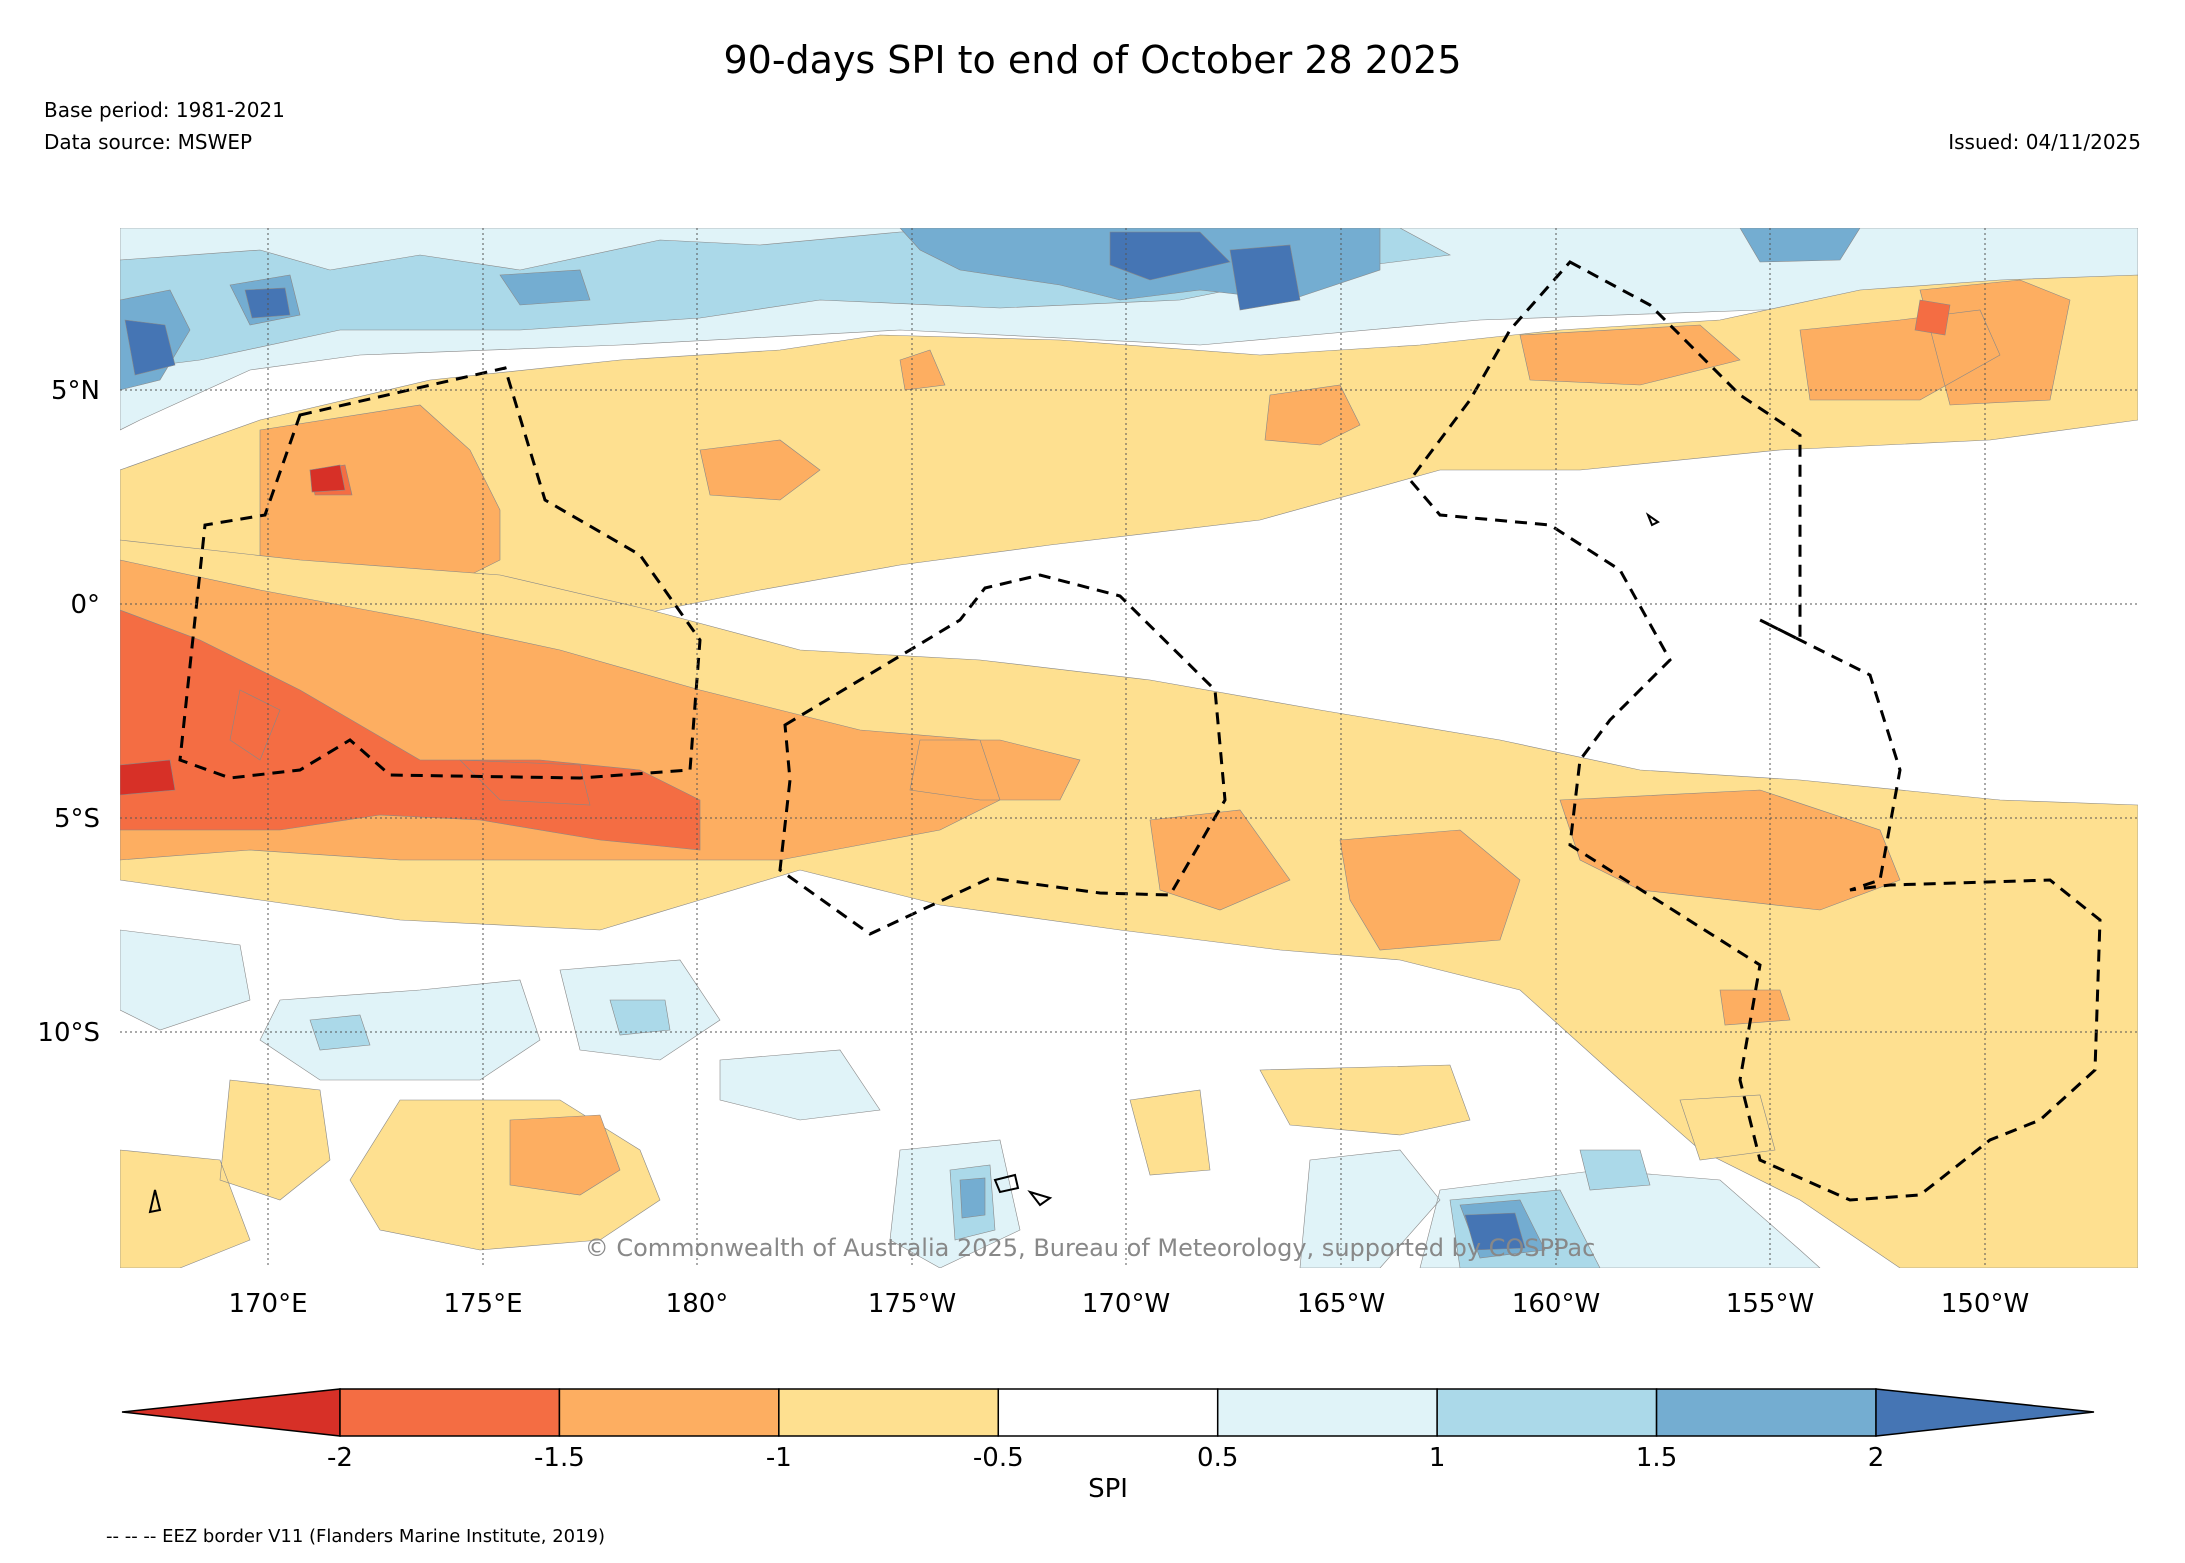 The width and height of the screenshot is (2185, 1563). I want to click on longitude-label: 160°W, so click(1556, 1304).